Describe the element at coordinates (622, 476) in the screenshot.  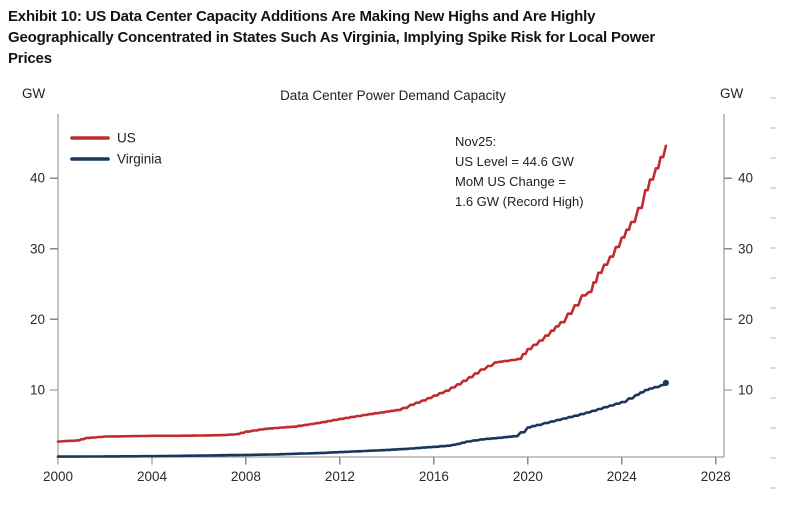
I see `x-tick-label: 2024` at that location.